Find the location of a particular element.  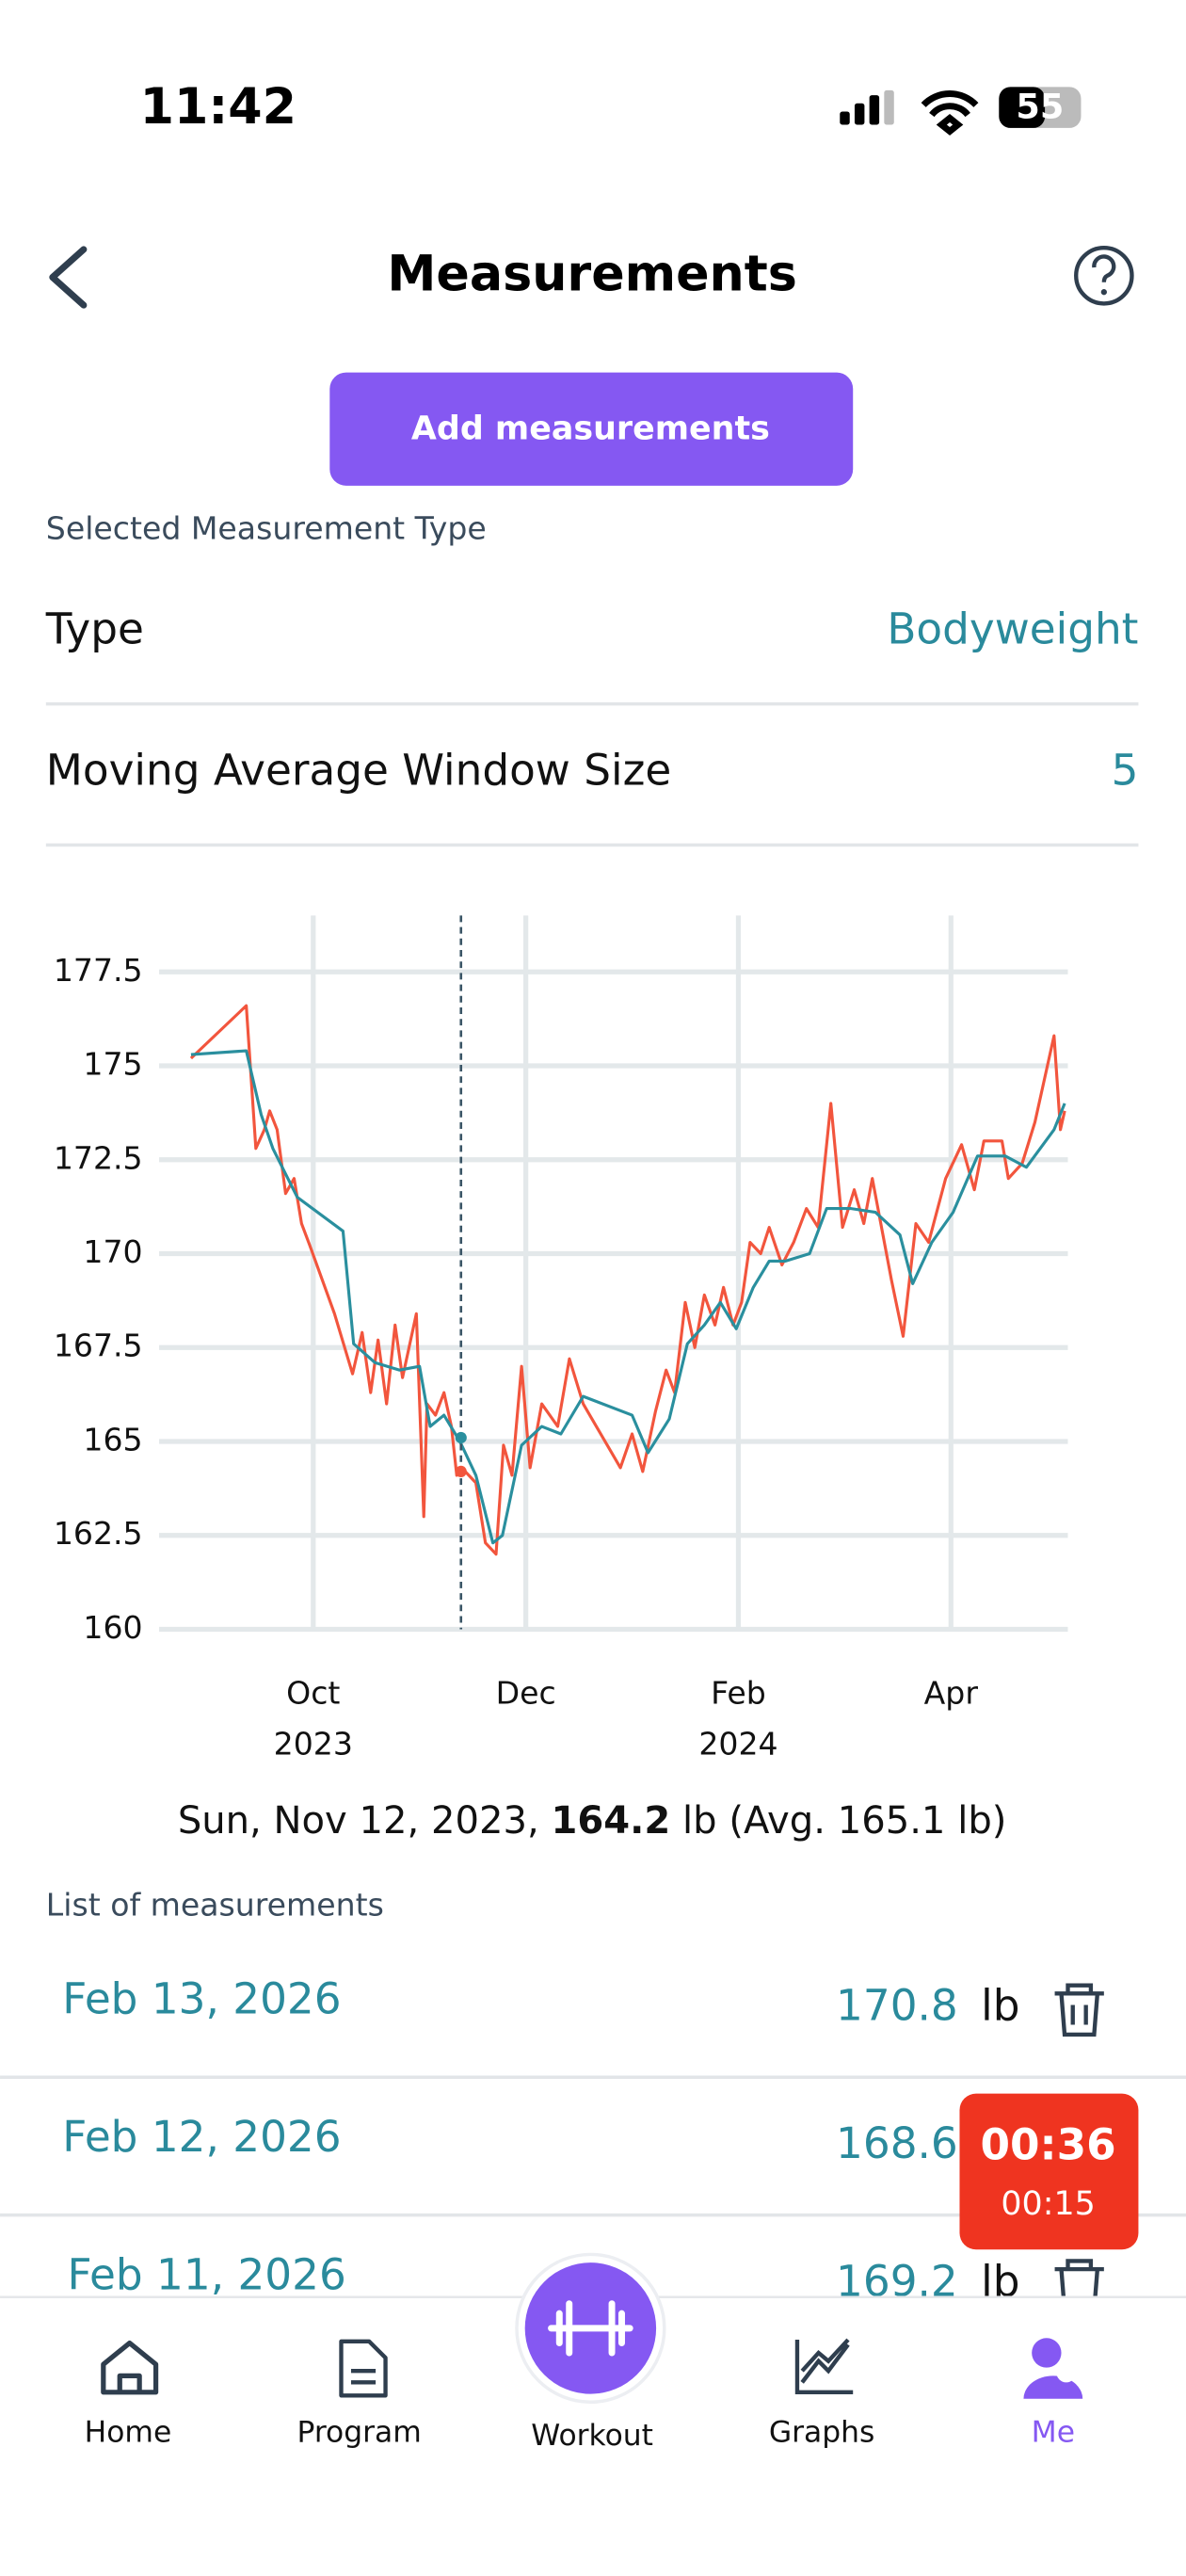

list-item: Feb 13, 2026 170.8 lb is located at coordinates (583, 2005).